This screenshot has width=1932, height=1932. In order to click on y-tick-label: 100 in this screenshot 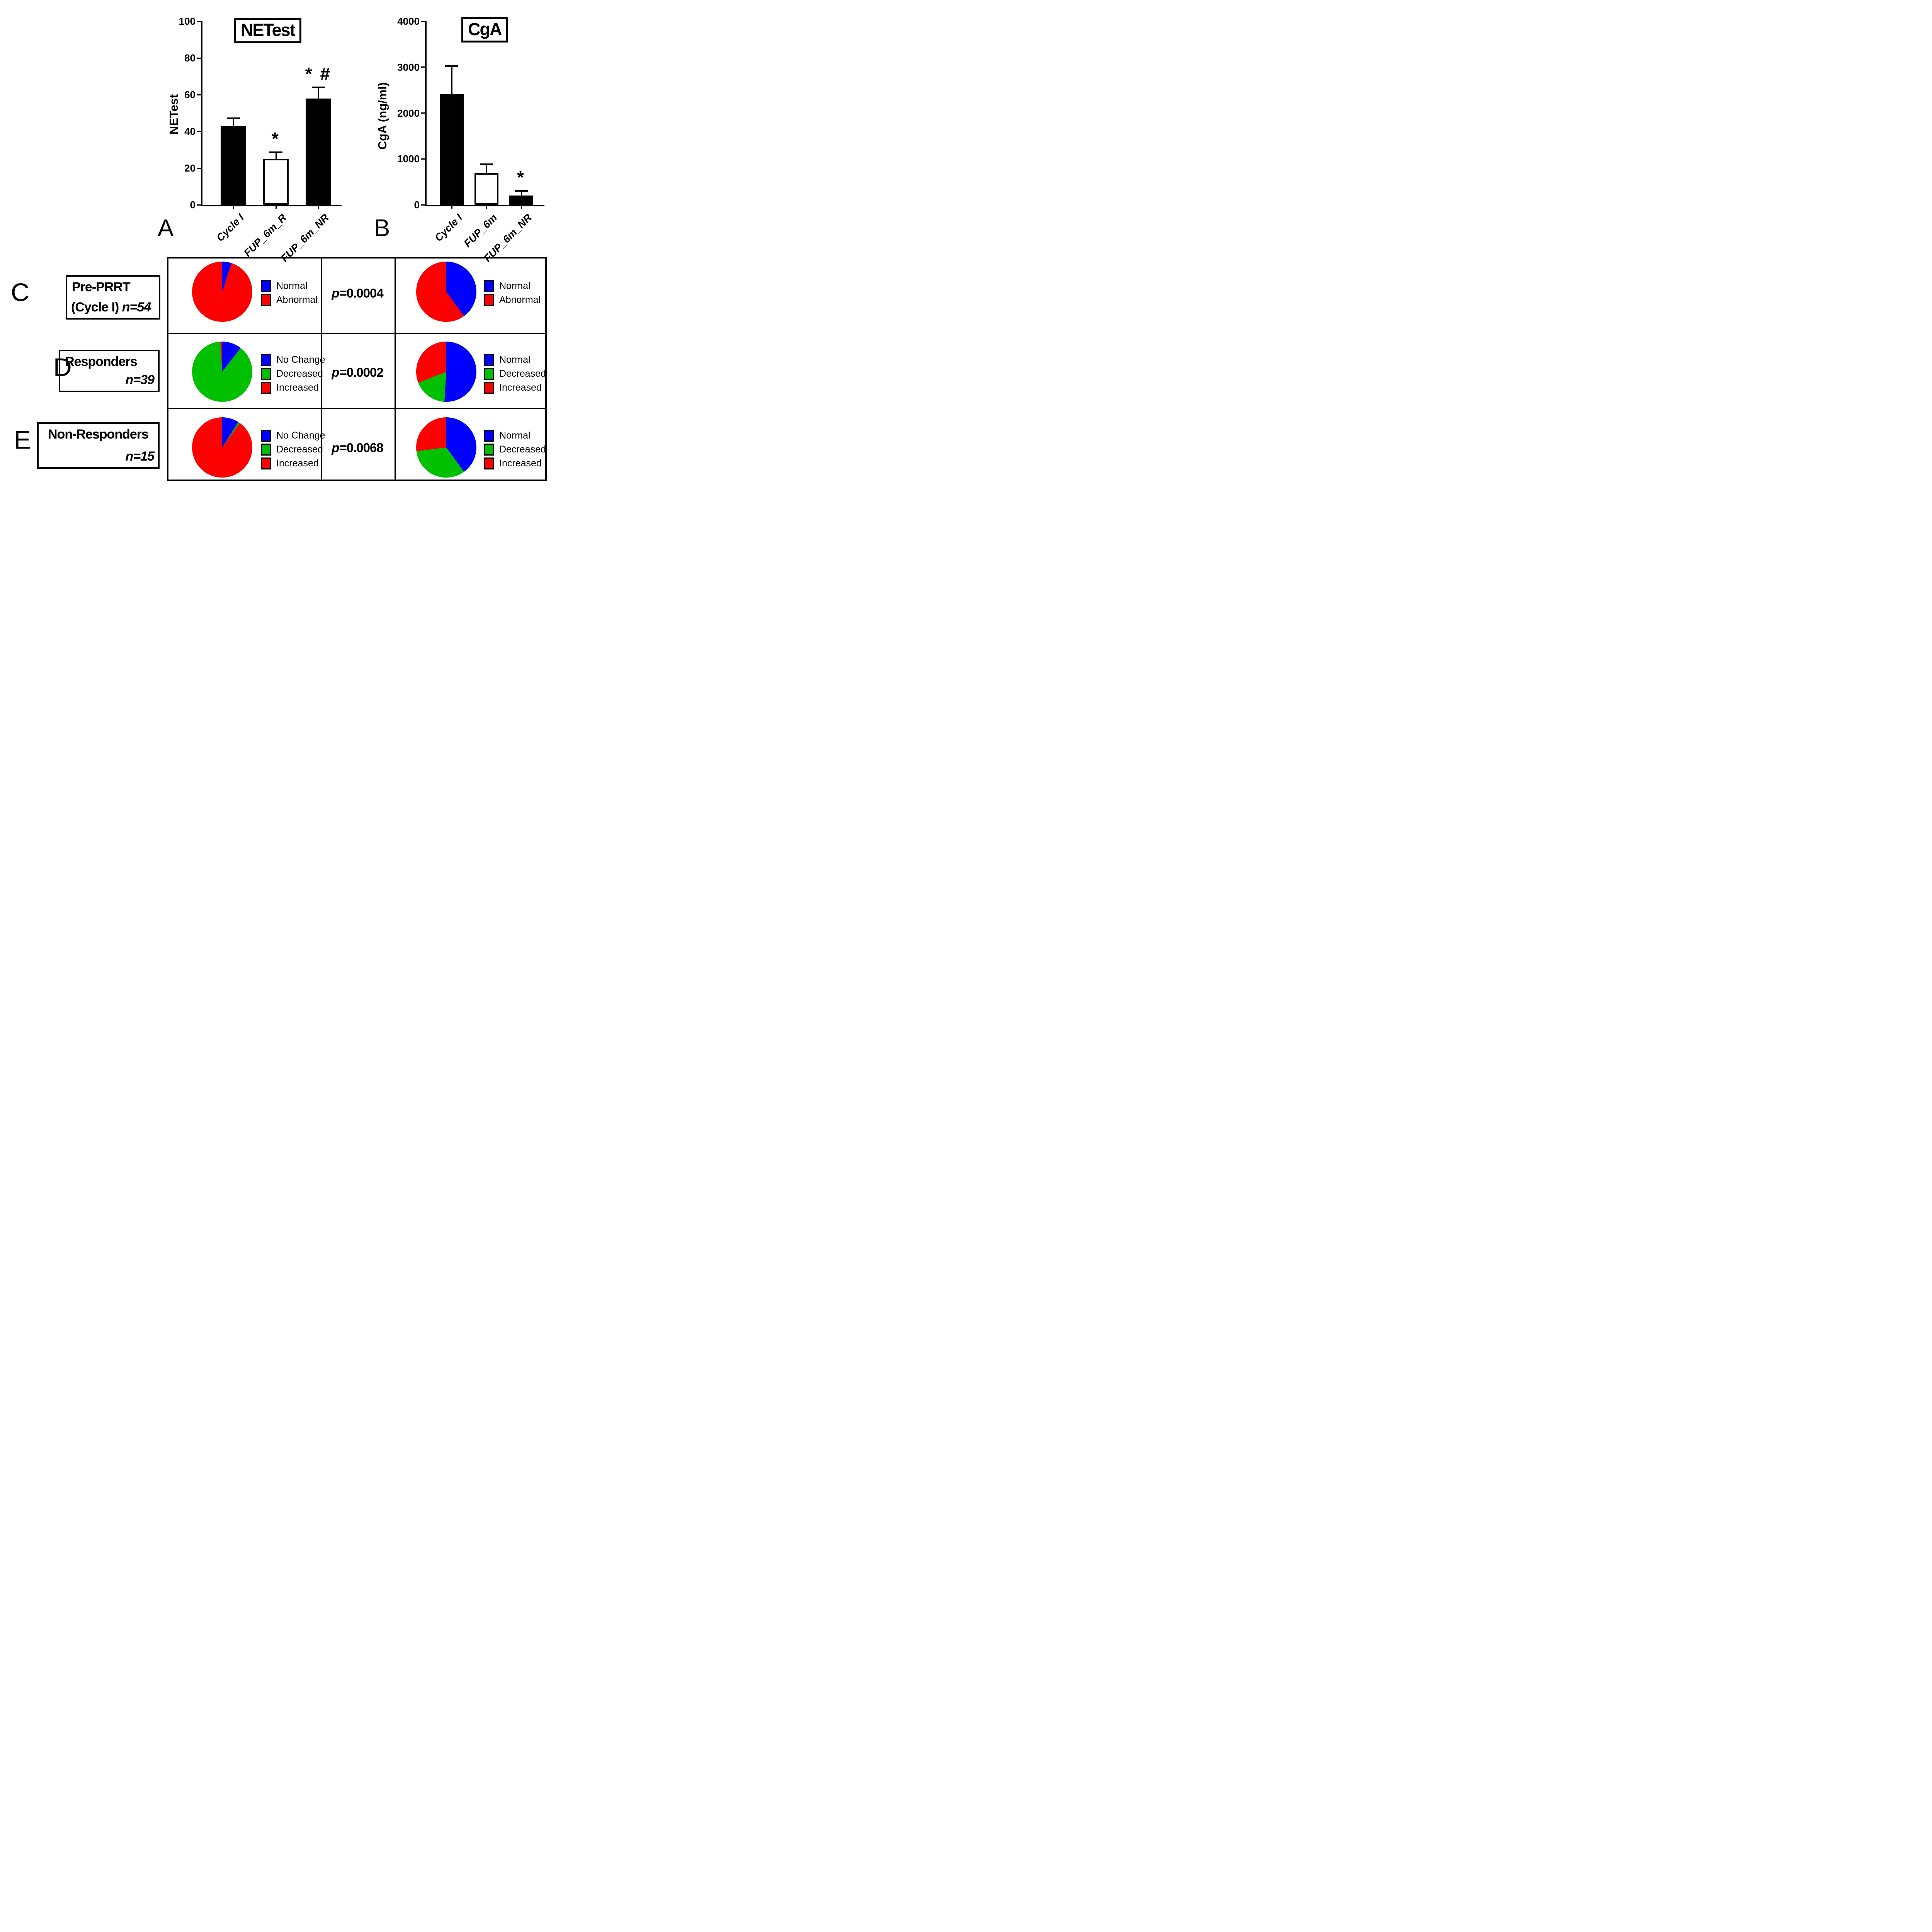, I will do `click(188, 21)`.